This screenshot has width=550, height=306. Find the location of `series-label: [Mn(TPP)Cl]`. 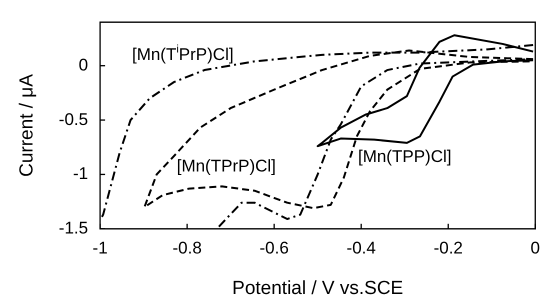

series-label: [Mn(TPP)Cl] is located at coordinates (405, 156).